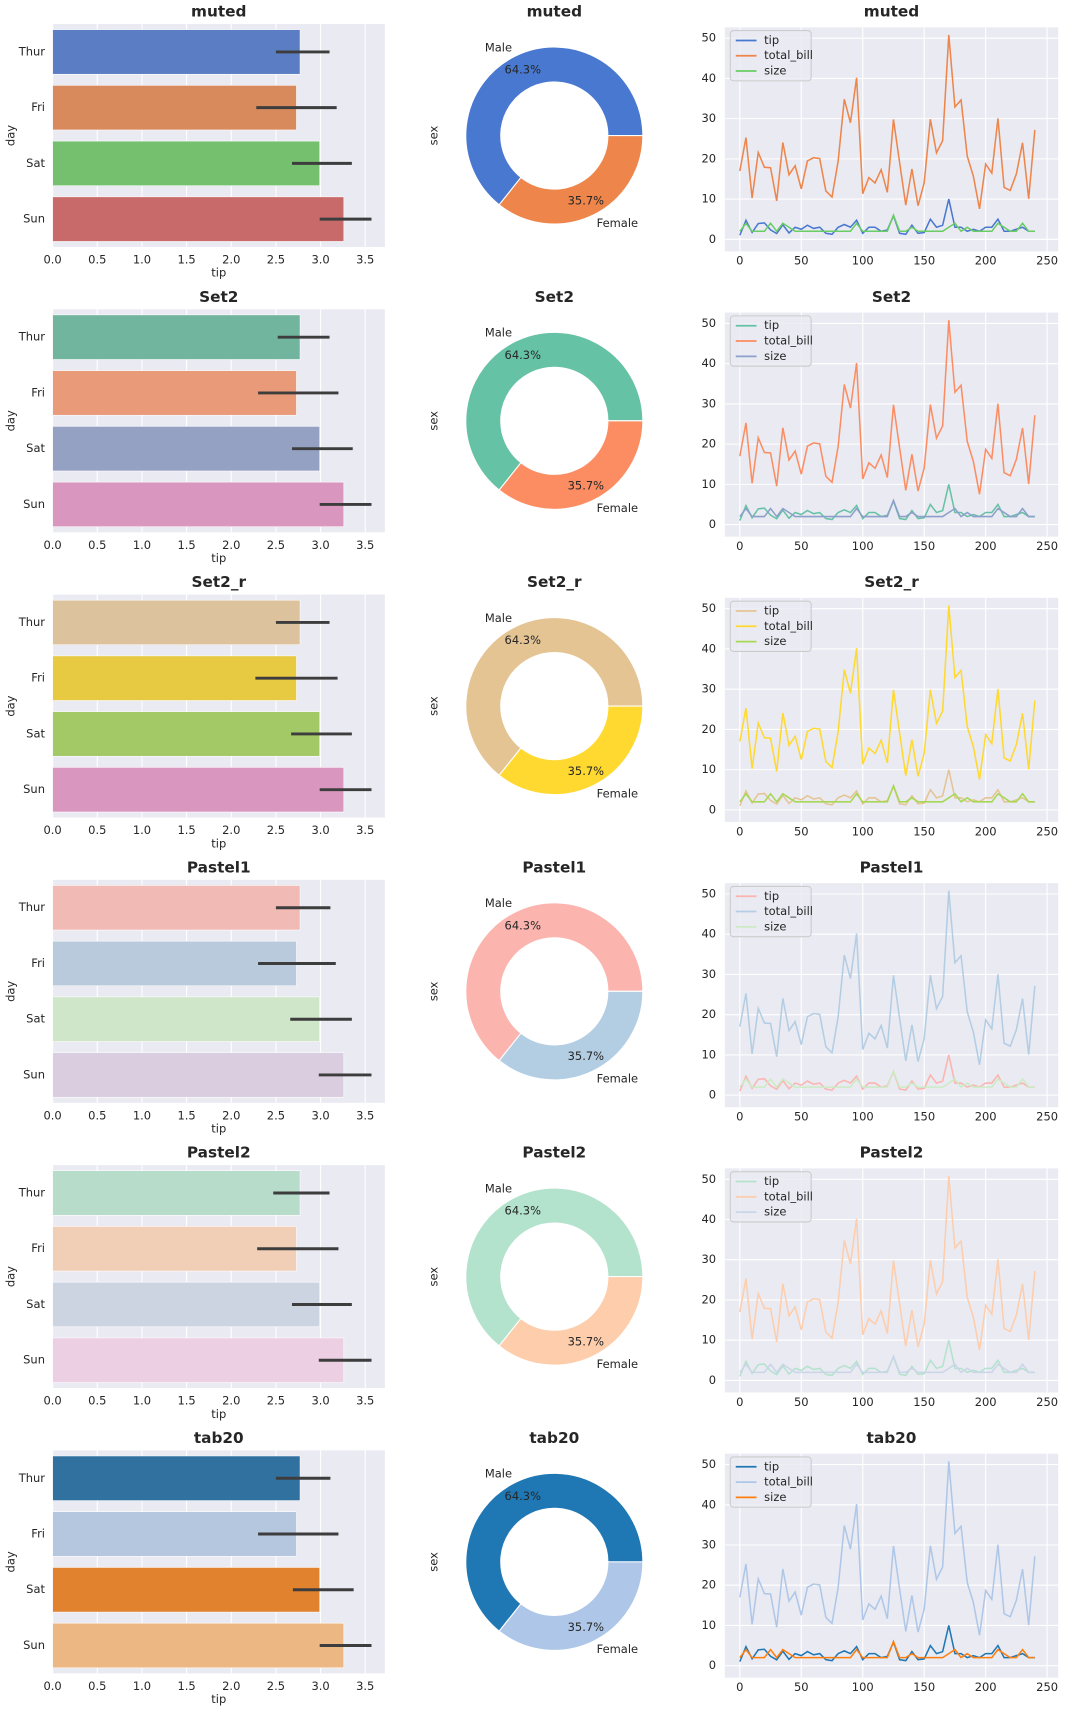 This screenshot has width=1066, height=1716. Describe the element at coordinates (739, 1117) in the screenshot. I see `x-tick-label: 0` at that location.